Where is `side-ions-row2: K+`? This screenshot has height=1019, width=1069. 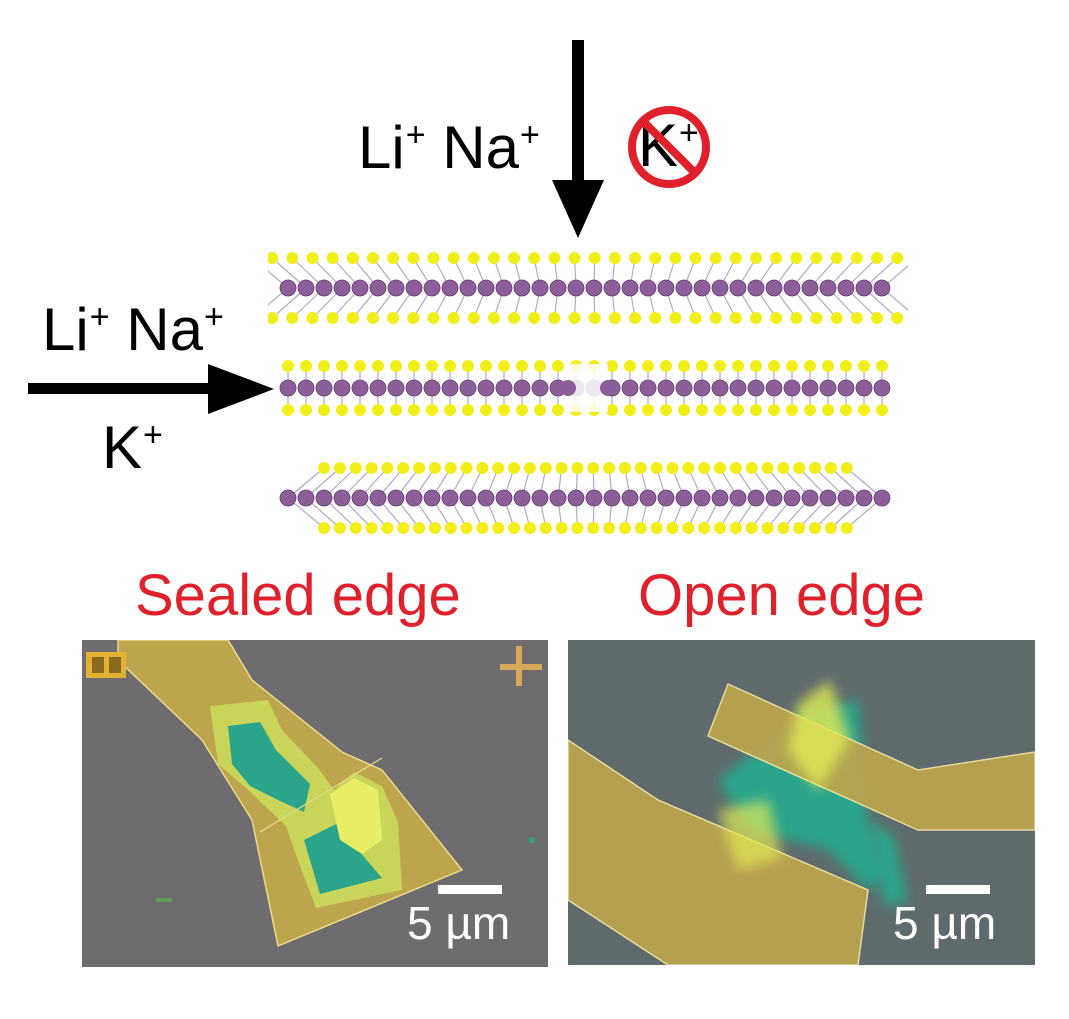 side-ions-row2: K+ is located at coordinates (132, 447).